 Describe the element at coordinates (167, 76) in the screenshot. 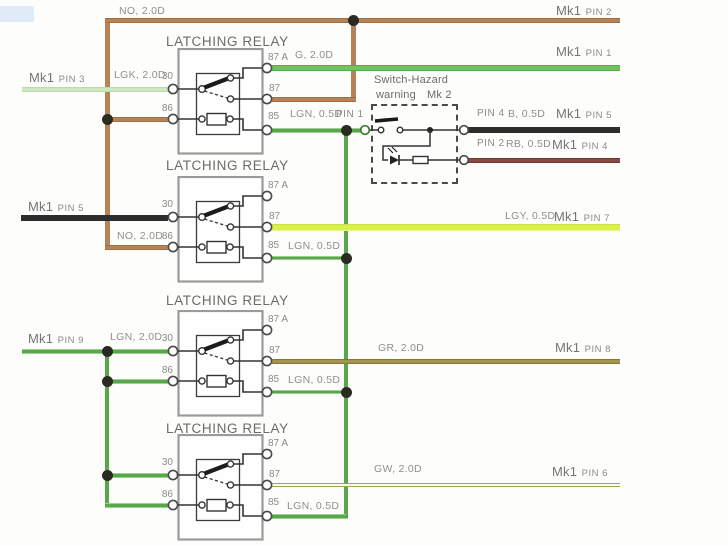

I see `relay1-terminal-30: 30` at that location.